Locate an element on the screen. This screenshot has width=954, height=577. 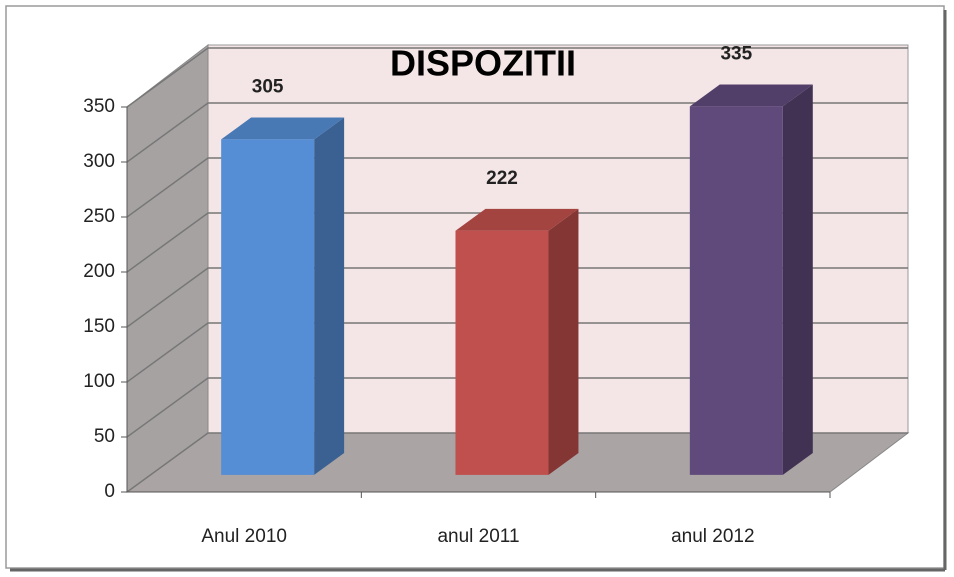
value-label: 335 is located at coordinates (736, 54).